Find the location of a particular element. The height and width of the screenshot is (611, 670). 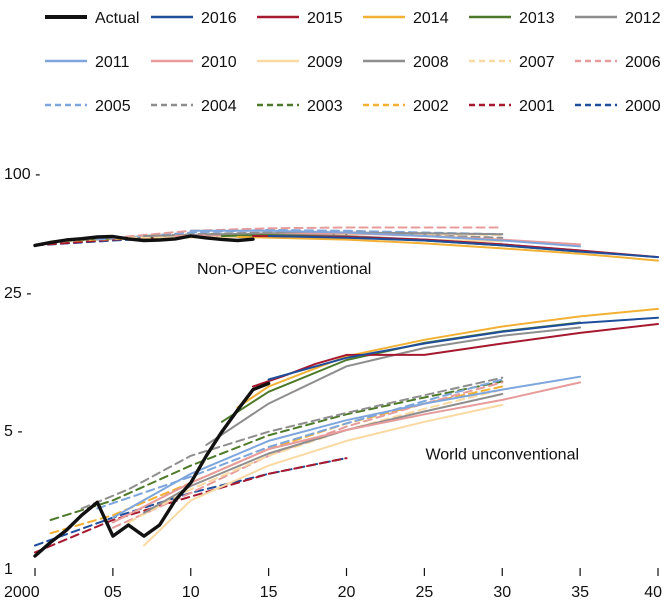

x-tick-label: 25 is located at coordinates (424, 592).